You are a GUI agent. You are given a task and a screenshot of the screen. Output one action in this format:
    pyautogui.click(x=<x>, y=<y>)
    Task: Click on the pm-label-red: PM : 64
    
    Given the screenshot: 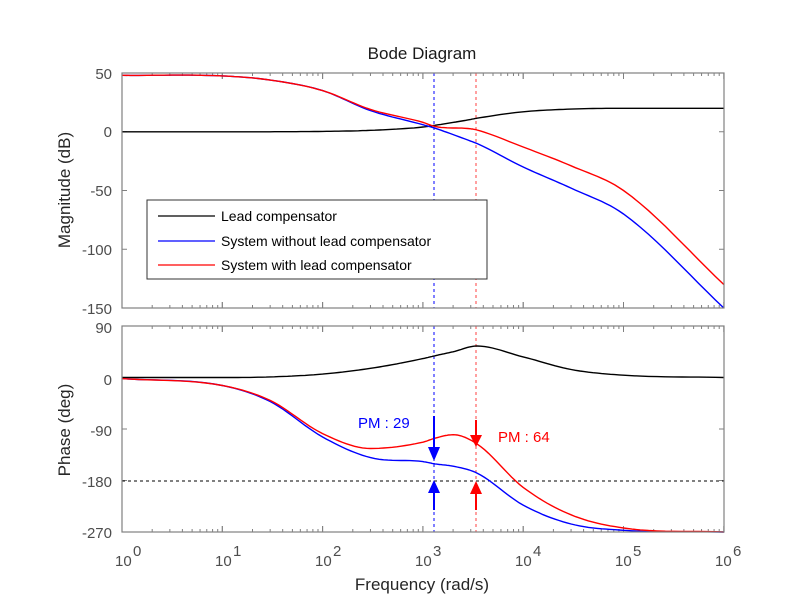 What is the action you would take?
    pyautogui.click(x=524, y=437)
    